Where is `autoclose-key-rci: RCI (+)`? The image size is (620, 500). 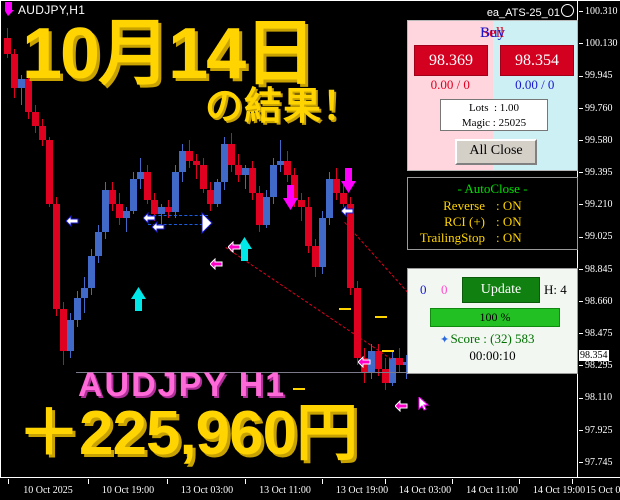
autoclose-key-rci: RCI (+) is located at coordinates (464, 221).